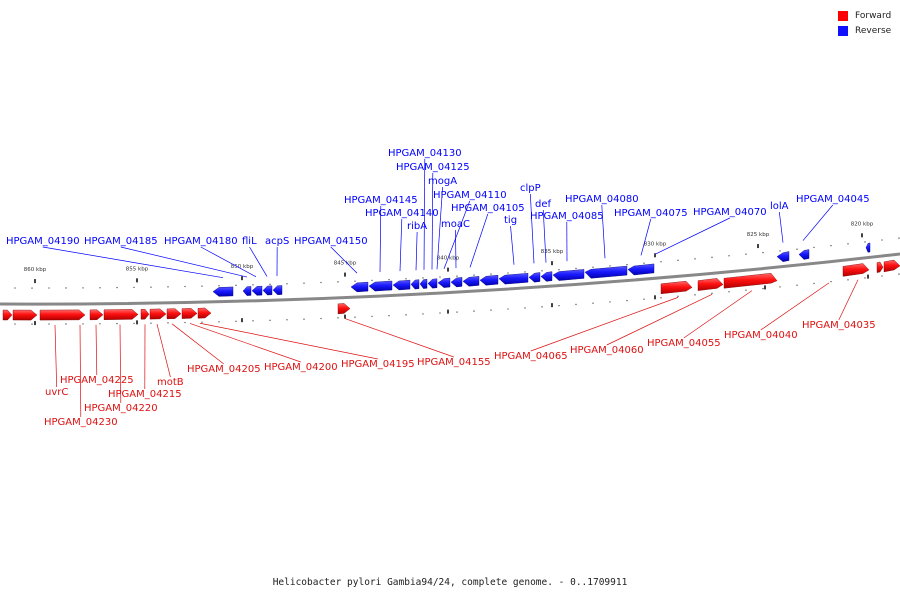 This screenshot has height=604, width=900. What do you see at coordinates (381, 200) in the screenshot?
I see `gene-label: HPGAM_04145` at bounding box center [381, 200].